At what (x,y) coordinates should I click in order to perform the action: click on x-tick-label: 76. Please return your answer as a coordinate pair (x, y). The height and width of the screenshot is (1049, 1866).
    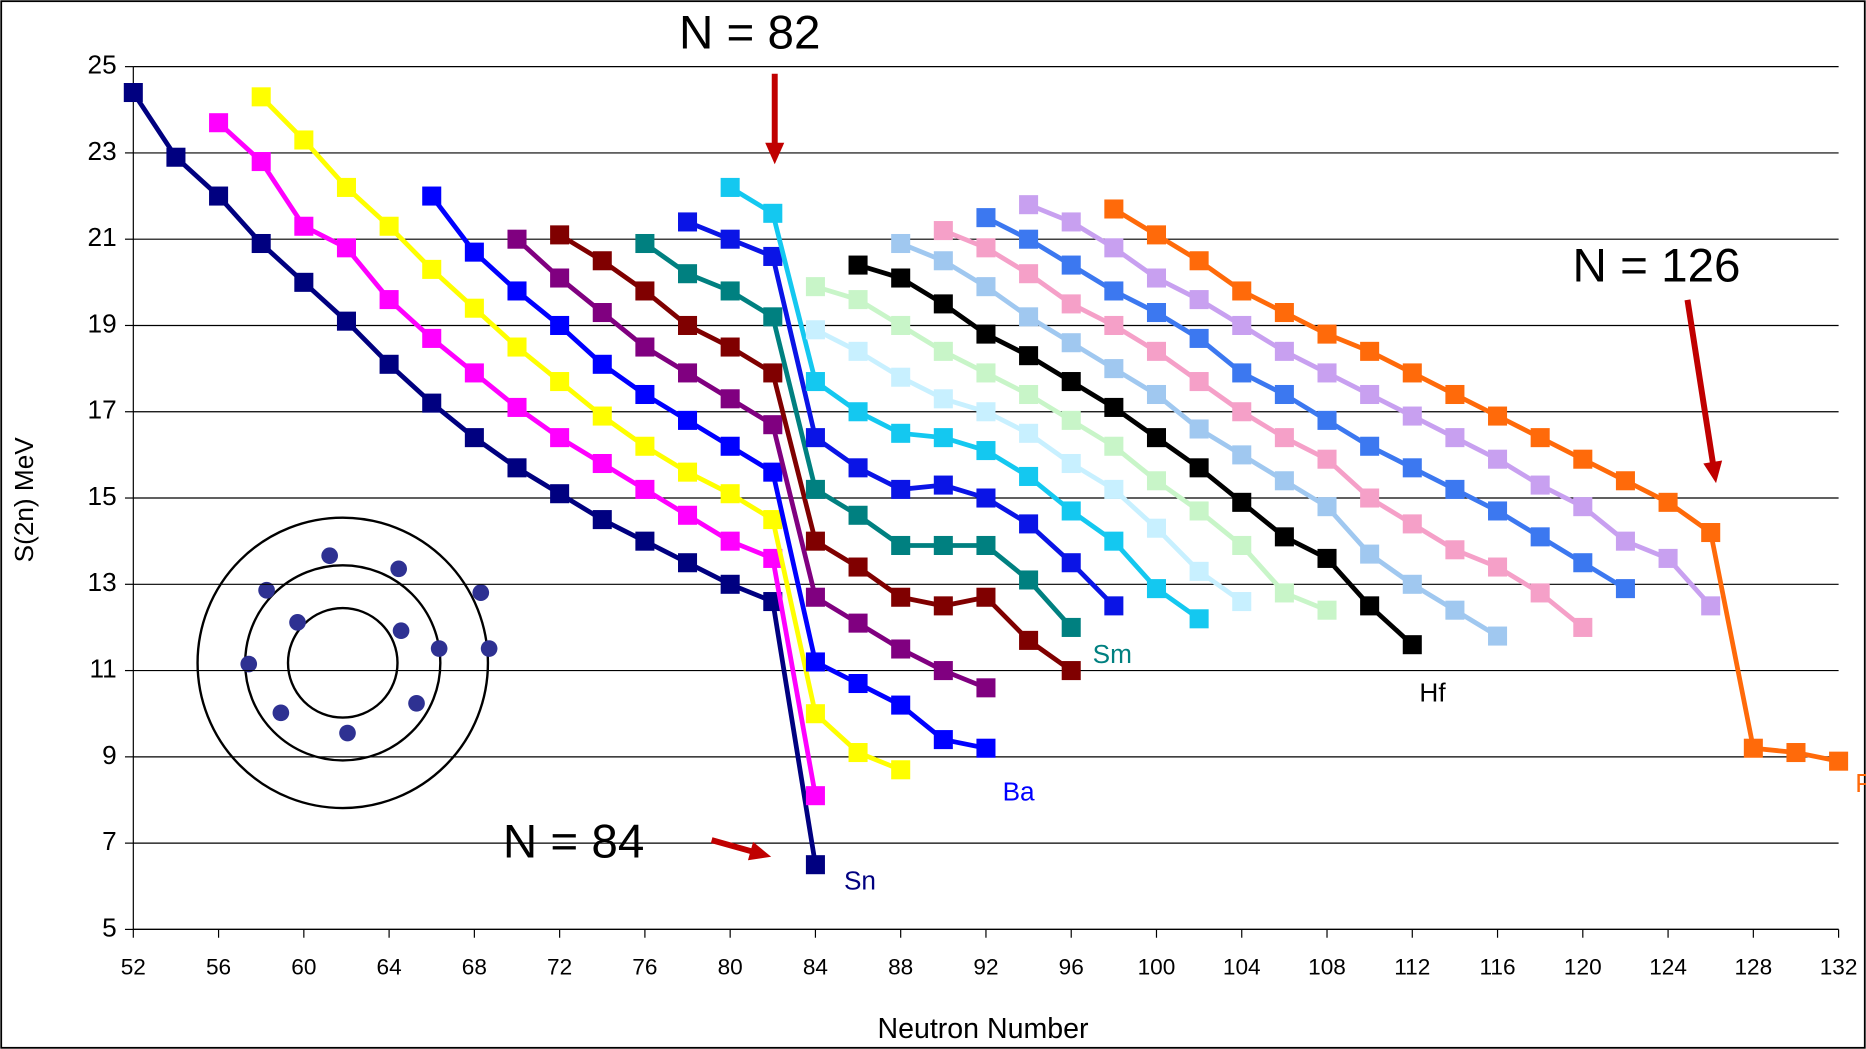
    Looking at the image, I should click on (644, 967).